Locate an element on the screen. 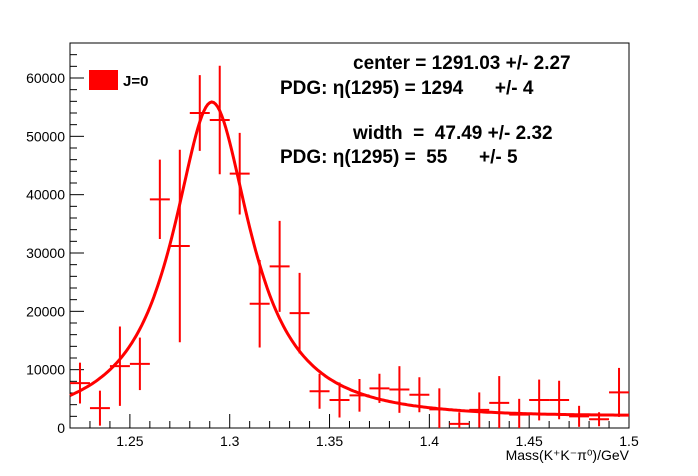 This screenshot has width=698, height=476. y-tick-label: 20000 is located at coordinates (45, 311).